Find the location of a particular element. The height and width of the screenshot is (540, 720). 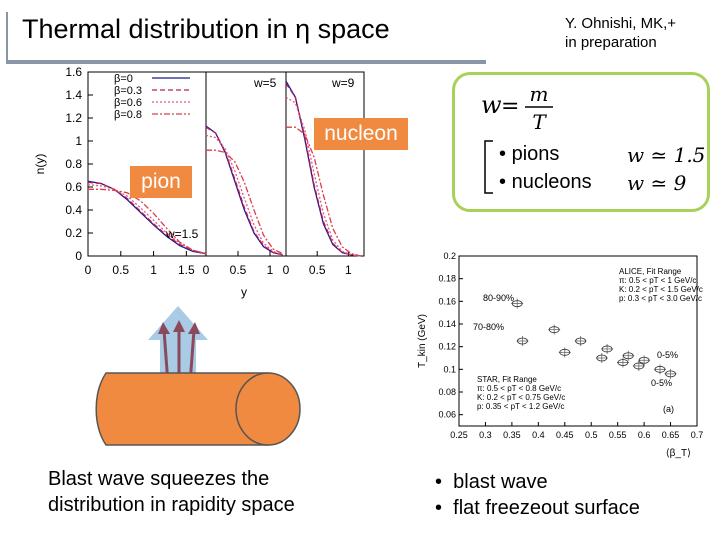

summary-bullets: • blast wave • flat freezeout surface is located at coordinates (537, 495).